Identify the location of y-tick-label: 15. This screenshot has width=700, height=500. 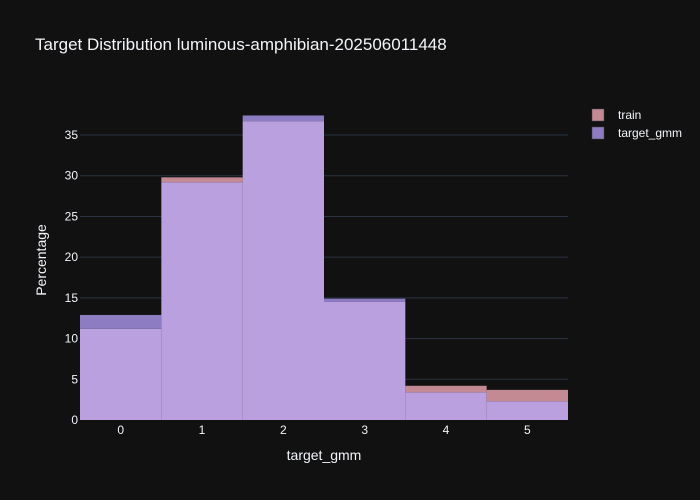
(72, 298).